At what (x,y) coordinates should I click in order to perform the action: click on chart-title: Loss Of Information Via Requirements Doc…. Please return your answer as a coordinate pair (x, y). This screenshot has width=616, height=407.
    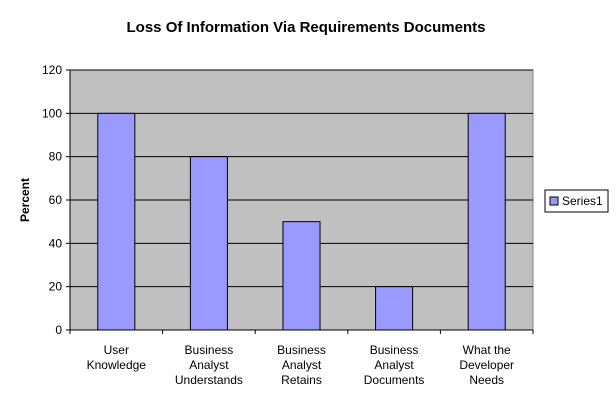
    Looking at the image, I should click on (306, 27).